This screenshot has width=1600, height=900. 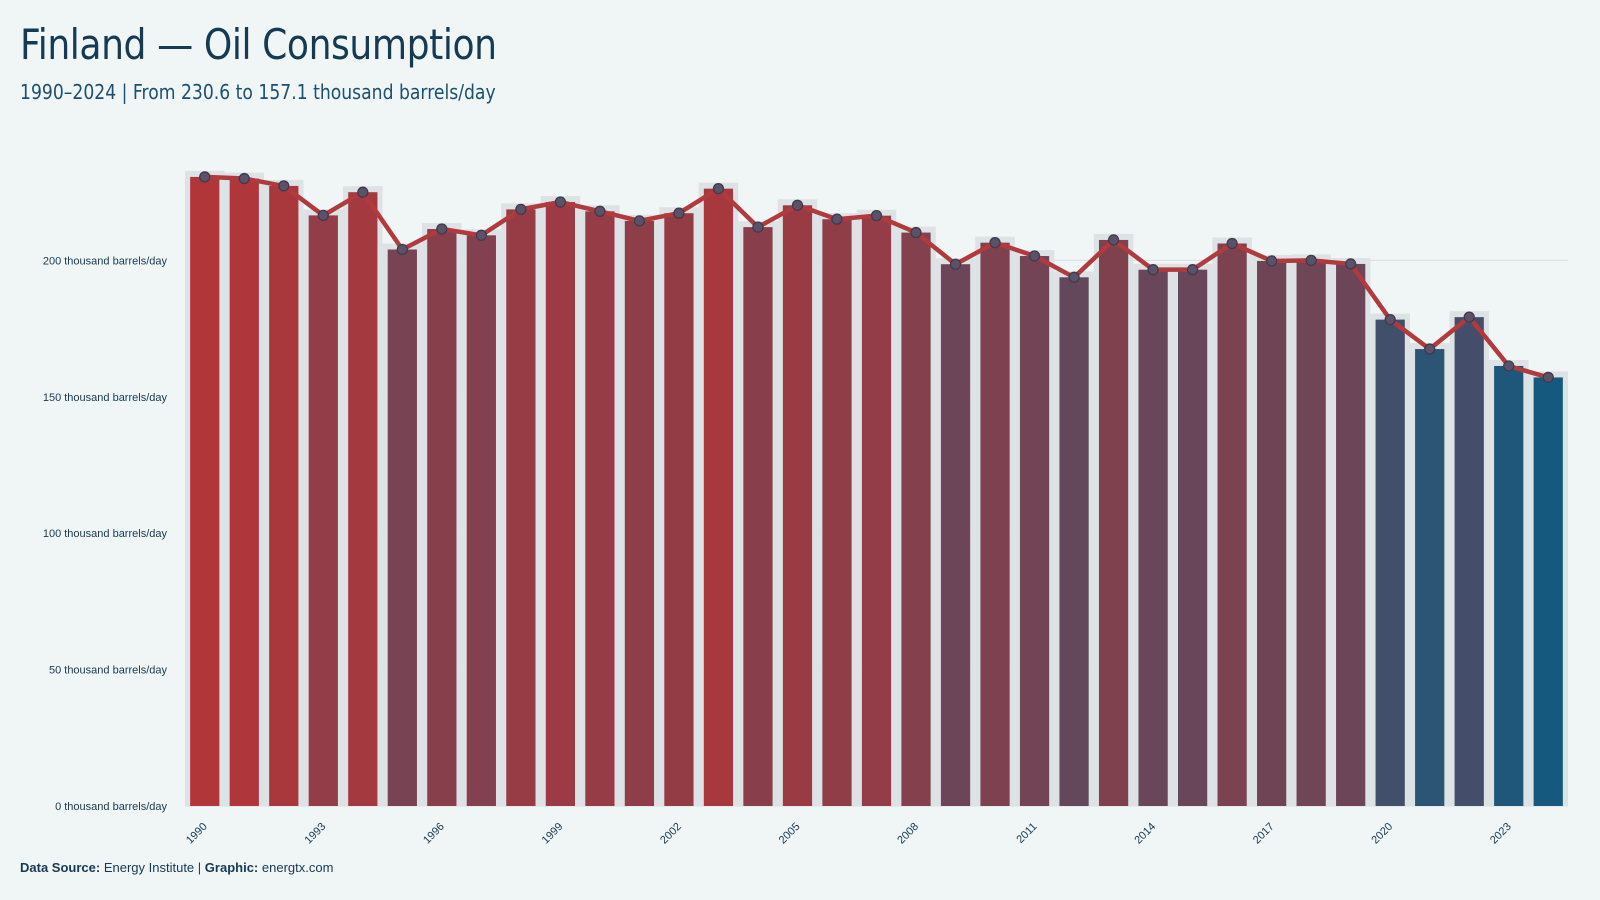 What do you see at coordinates (671, 834) in the screenshot?
I see `x-tick-label: 2002` at bounding box center [671, 834].